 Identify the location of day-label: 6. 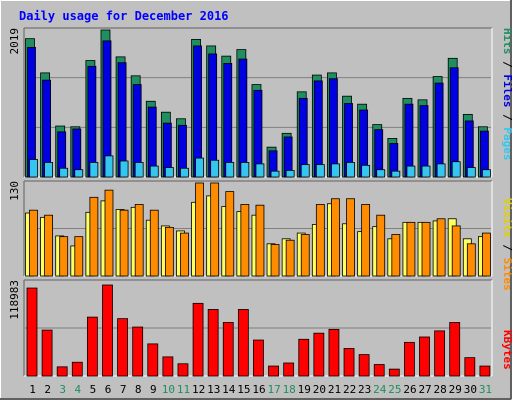
(108, 389).